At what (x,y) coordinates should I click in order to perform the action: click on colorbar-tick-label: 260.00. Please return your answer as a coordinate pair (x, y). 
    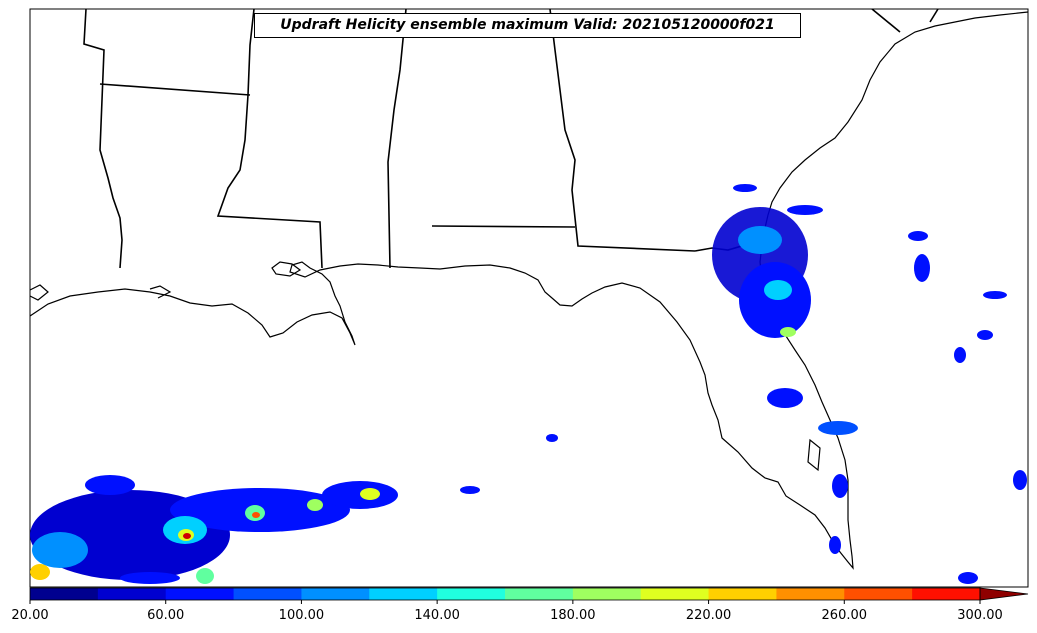
    Looking at the image, I should click on (844, 615).